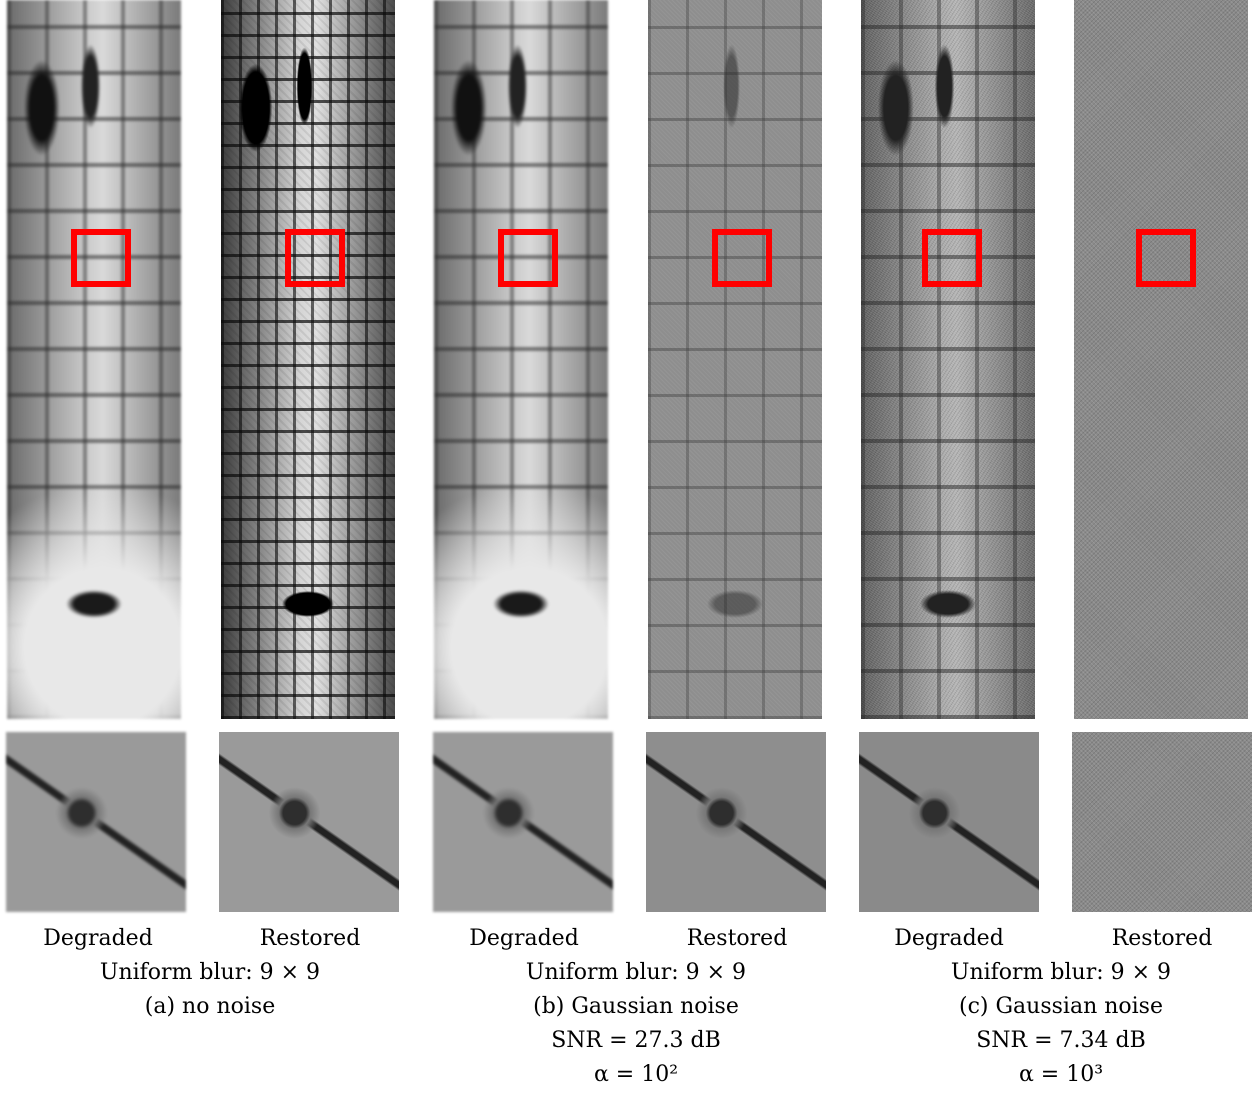 The height and width of the screenshot is (1099, 1257). I want to click on panel-b-restored-label: Restored, so click(737, 938).